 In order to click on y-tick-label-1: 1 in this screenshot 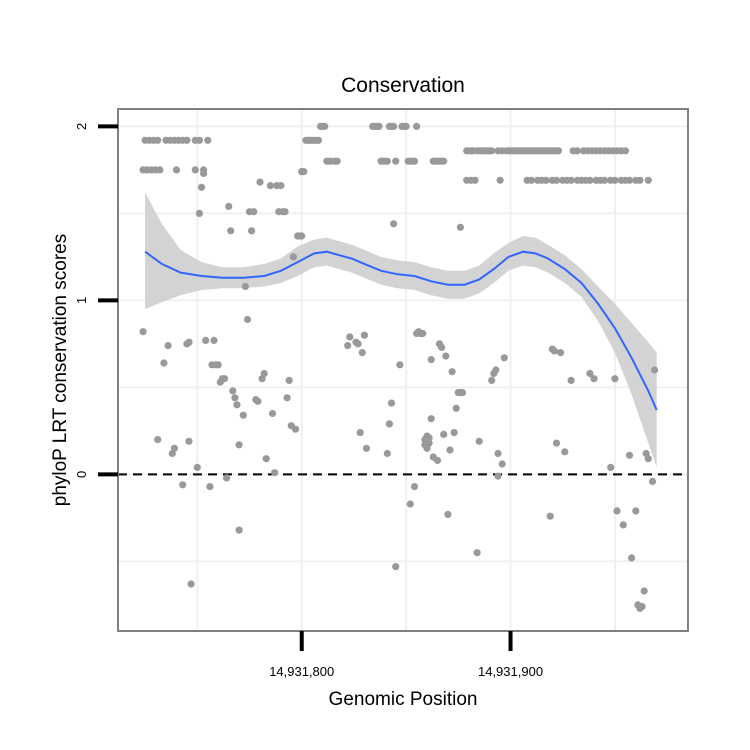, I will do `click(81, 300)`.